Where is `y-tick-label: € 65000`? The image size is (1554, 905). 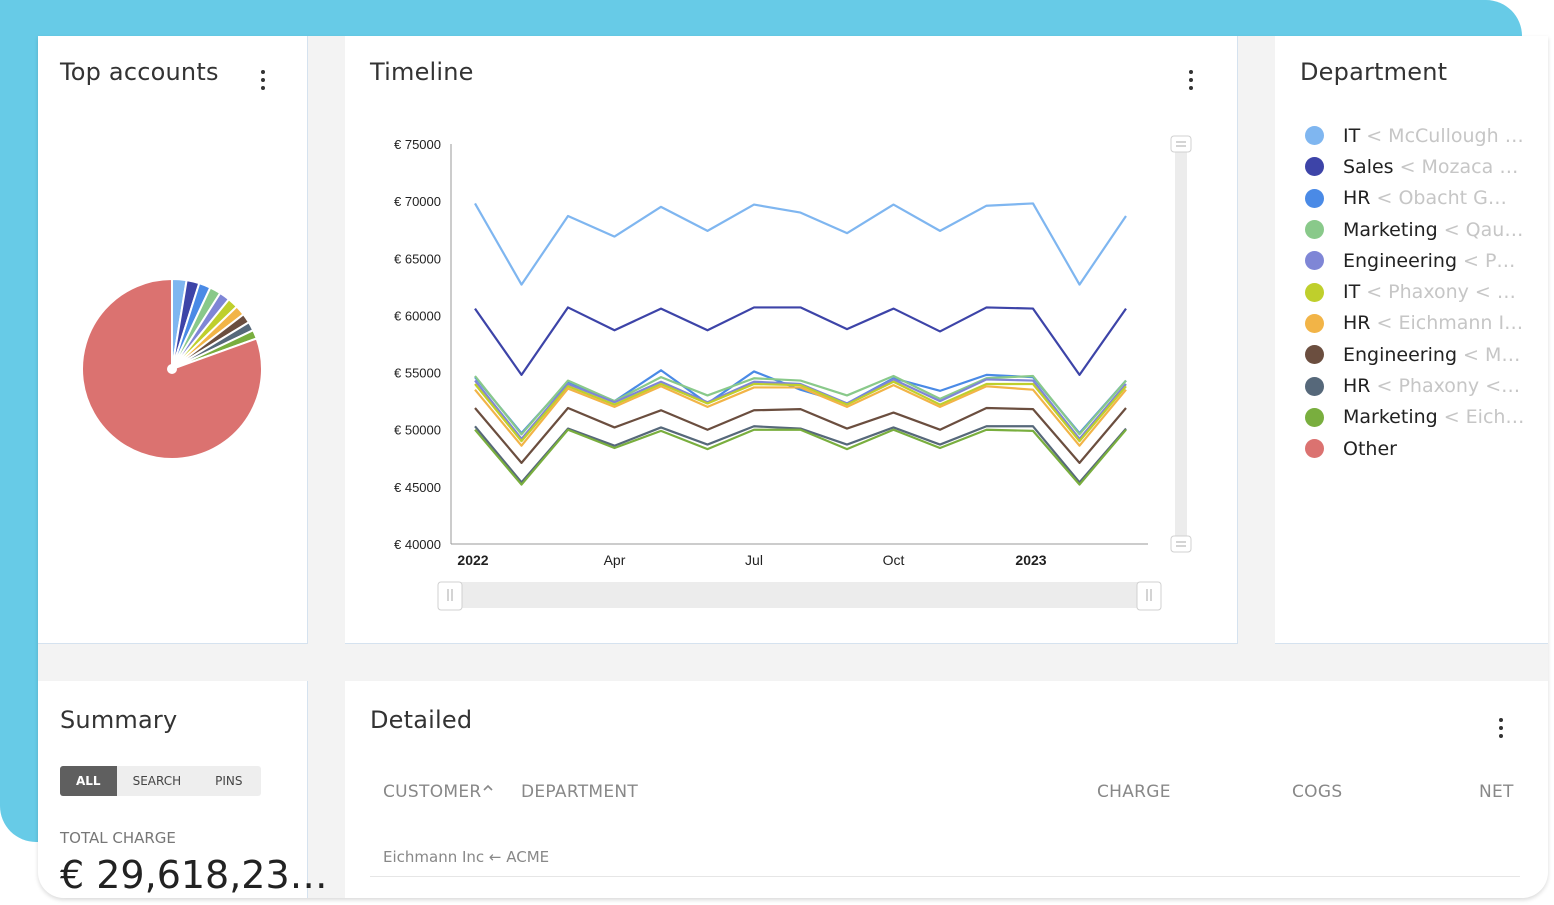 y-tick-label: € 65000 is located at coordinates (417, 258).